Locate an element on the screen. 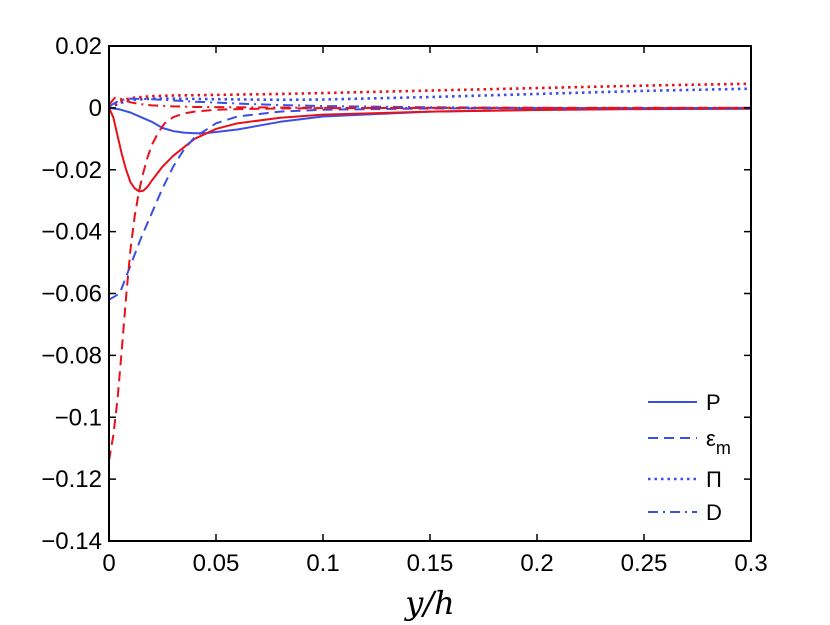 The image size is (830, 625). legend-label: P is located at coordinates (713, 402).